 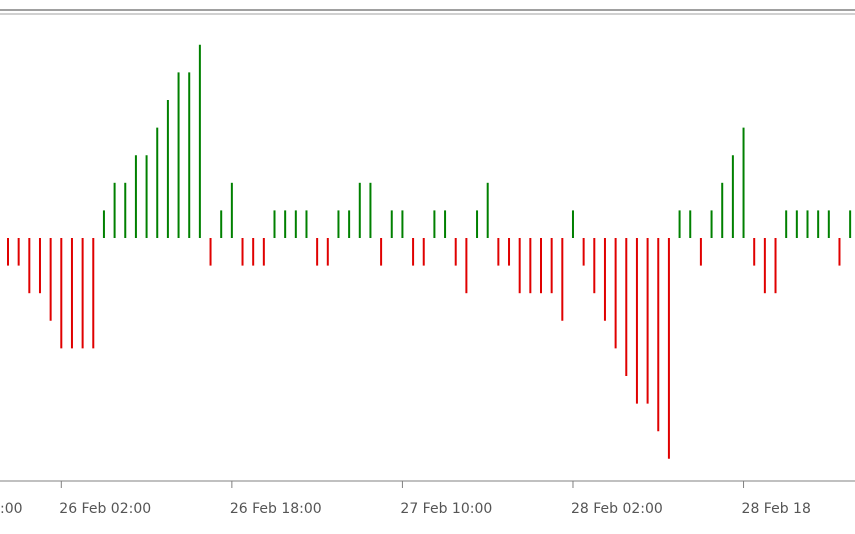 I want to click on x-tick-label: 27 Feb 10:00, so click(x=446, y=509).